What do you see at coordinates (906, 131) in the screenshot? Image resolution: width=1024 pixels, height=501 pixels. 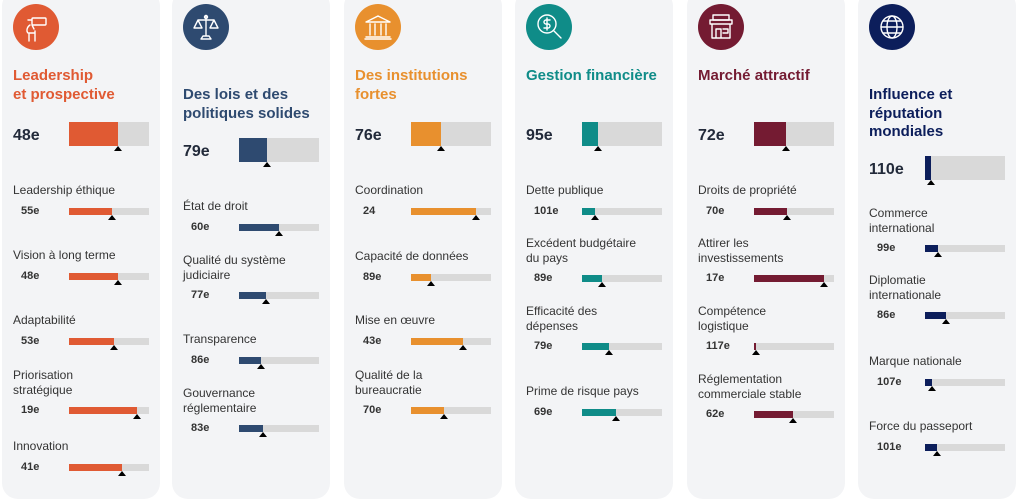 I see `card-title-line: mondiales` at bounding box center [906, 131].